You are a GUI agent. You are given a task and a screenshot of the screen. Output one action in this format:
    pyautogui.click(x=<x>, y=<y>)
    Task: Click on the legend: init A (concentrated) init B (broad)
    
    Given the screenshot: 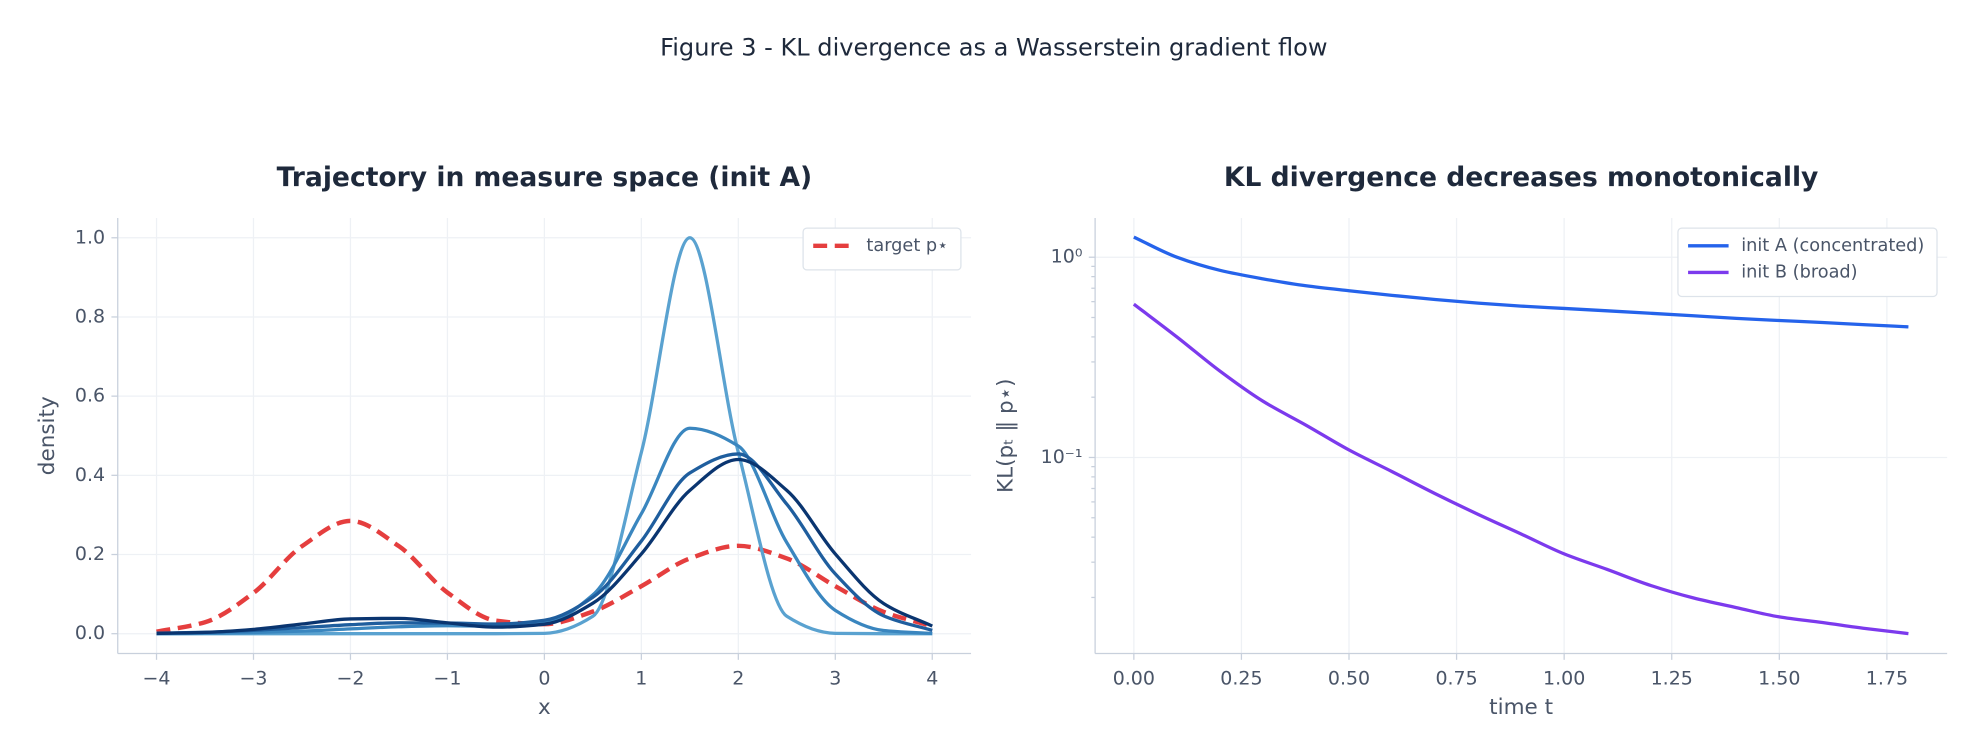 What is the action you would take?
    pyautogui.click(x=1807, y=262)
    